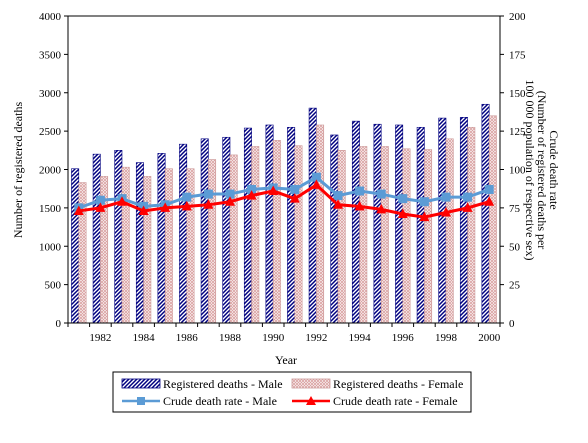 The width and height of the screenshot is (588, 443). Describe the element at coordinates (50, 55) in the screenshot. I see `y-tick-label: 3500` at that location.